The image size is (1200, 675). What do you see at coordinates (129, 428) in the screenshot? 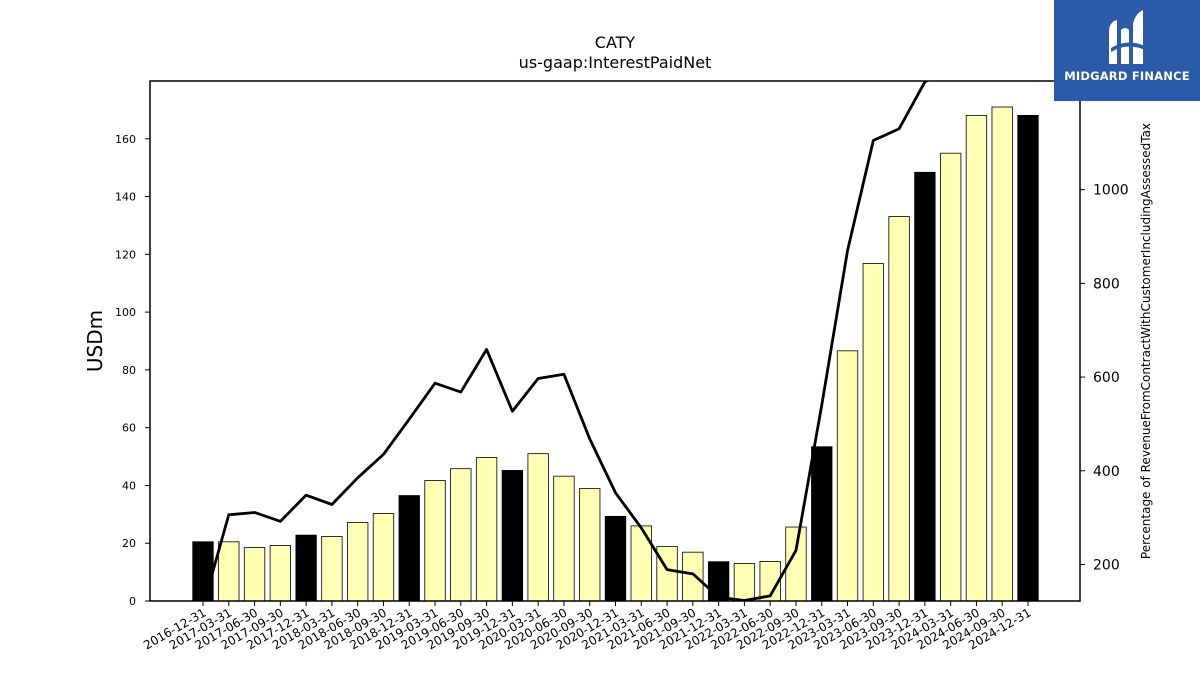
I see `y-tick-label: 60` at bounding box center [129, 428].